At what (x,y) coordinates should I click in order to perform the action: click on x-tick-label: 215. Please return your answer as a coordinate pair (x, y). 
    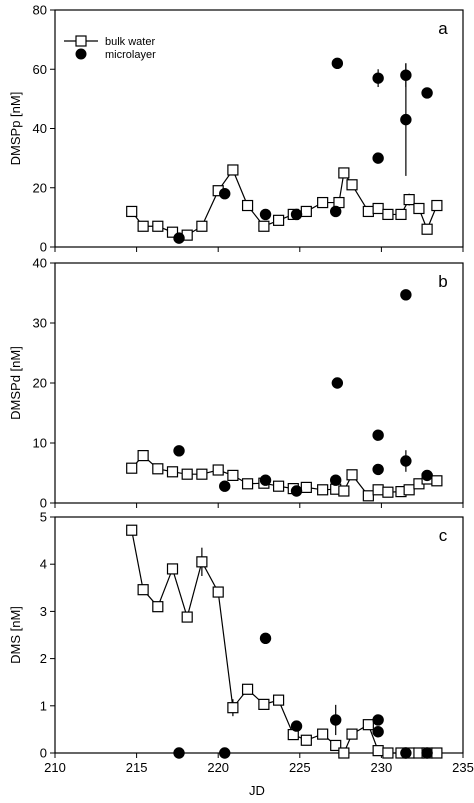
    Looking at the image, I should click on (137, 767).